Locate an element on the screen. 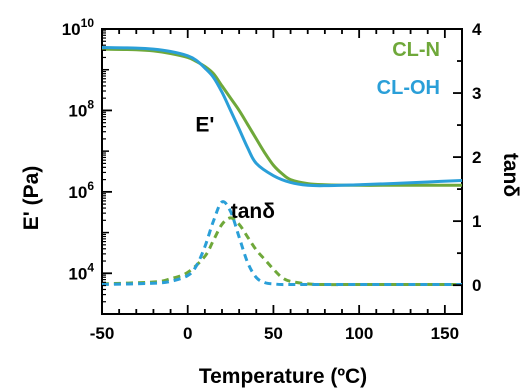 Image resolution: width=520 pixels, height=389 pixels. y2-tick-label: 3 is located at coordinates (476, 93).